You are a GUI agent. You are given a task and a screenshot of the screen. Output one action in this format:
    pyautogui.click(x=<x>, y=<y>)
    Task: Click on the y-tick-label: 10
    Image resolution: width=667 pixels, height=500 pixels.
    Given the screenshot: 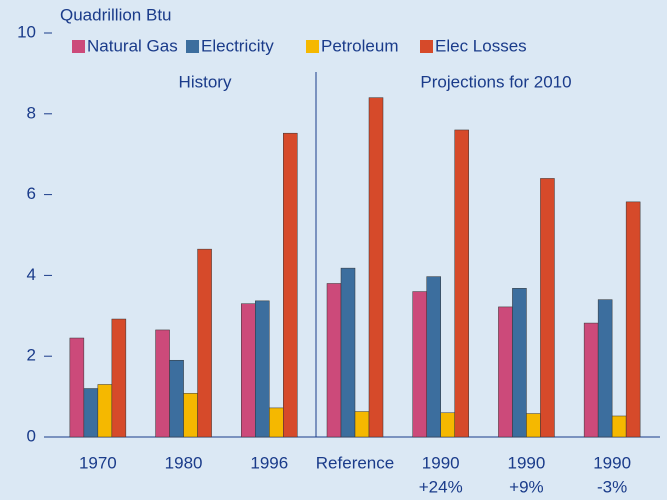 What is the action you would take?
    pyautogui.click(x=26, y=31)
    